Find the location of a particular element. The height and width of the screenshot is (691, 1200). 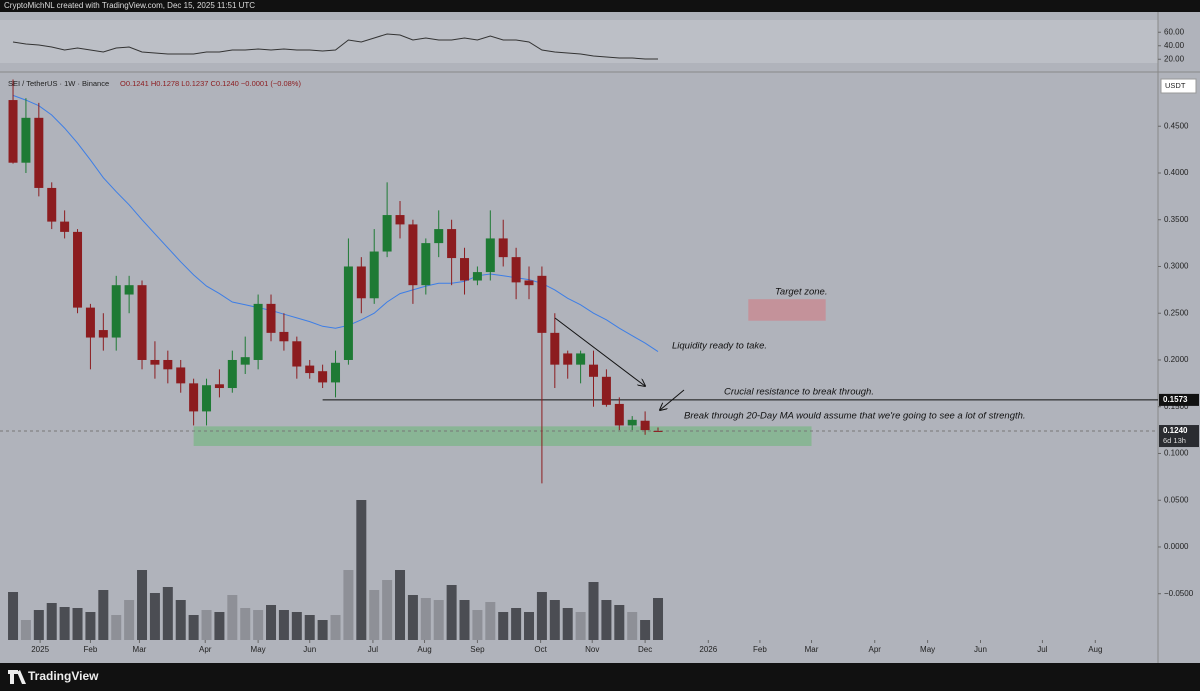

symbol-info: SEI / TetherUS · 1W · Binance is located at coordinates (58, 83).